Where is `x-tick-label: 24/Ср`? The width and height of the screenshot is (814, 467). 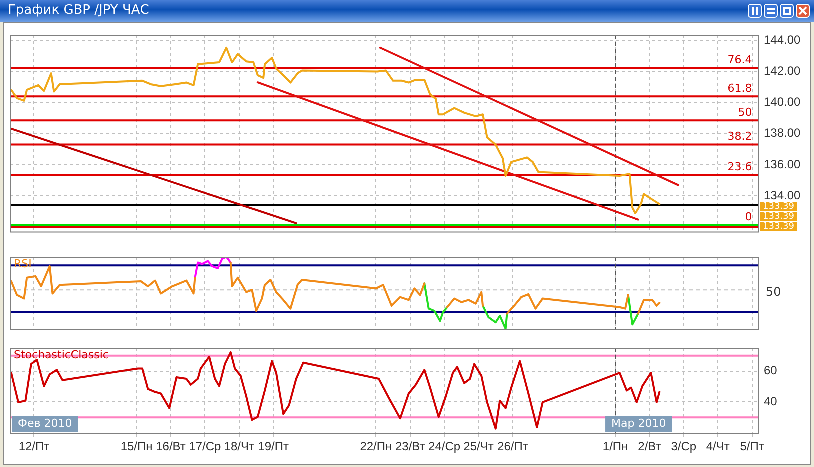
x-tick-label: 24/Ср is located at coordinates (444, 447).